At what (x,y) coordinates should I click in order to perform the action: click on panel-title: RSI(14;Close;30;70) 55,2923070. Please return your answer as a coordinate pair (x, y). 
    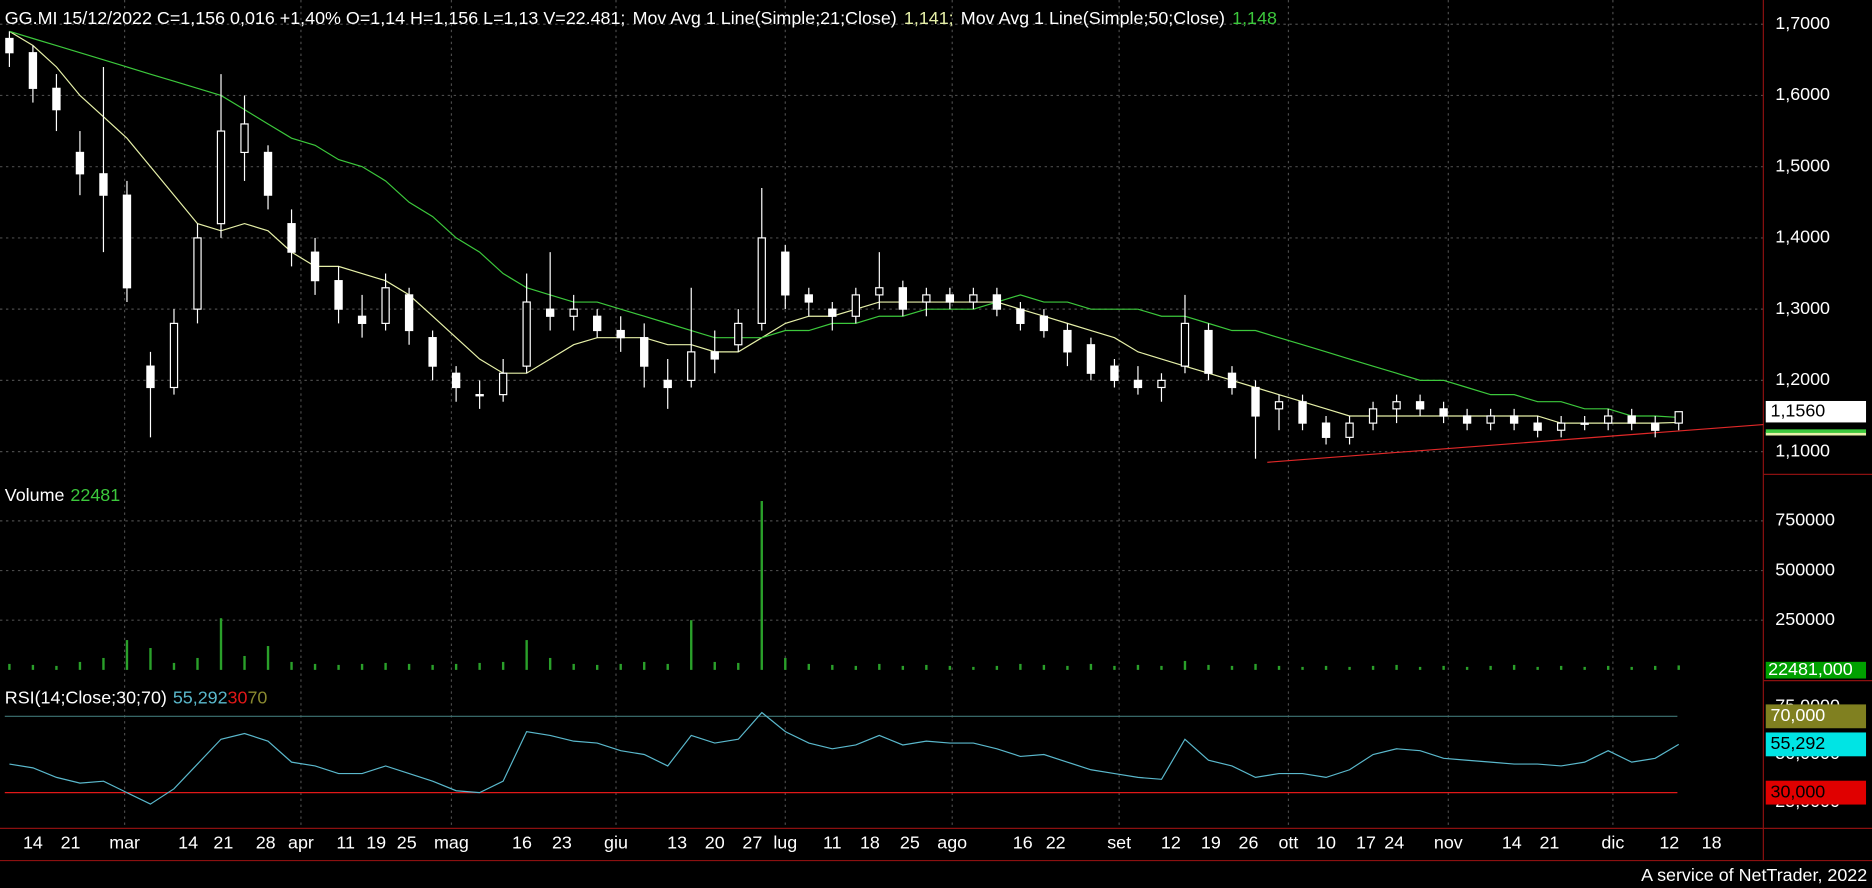
    Looking at the image, I should click on (136, 697).